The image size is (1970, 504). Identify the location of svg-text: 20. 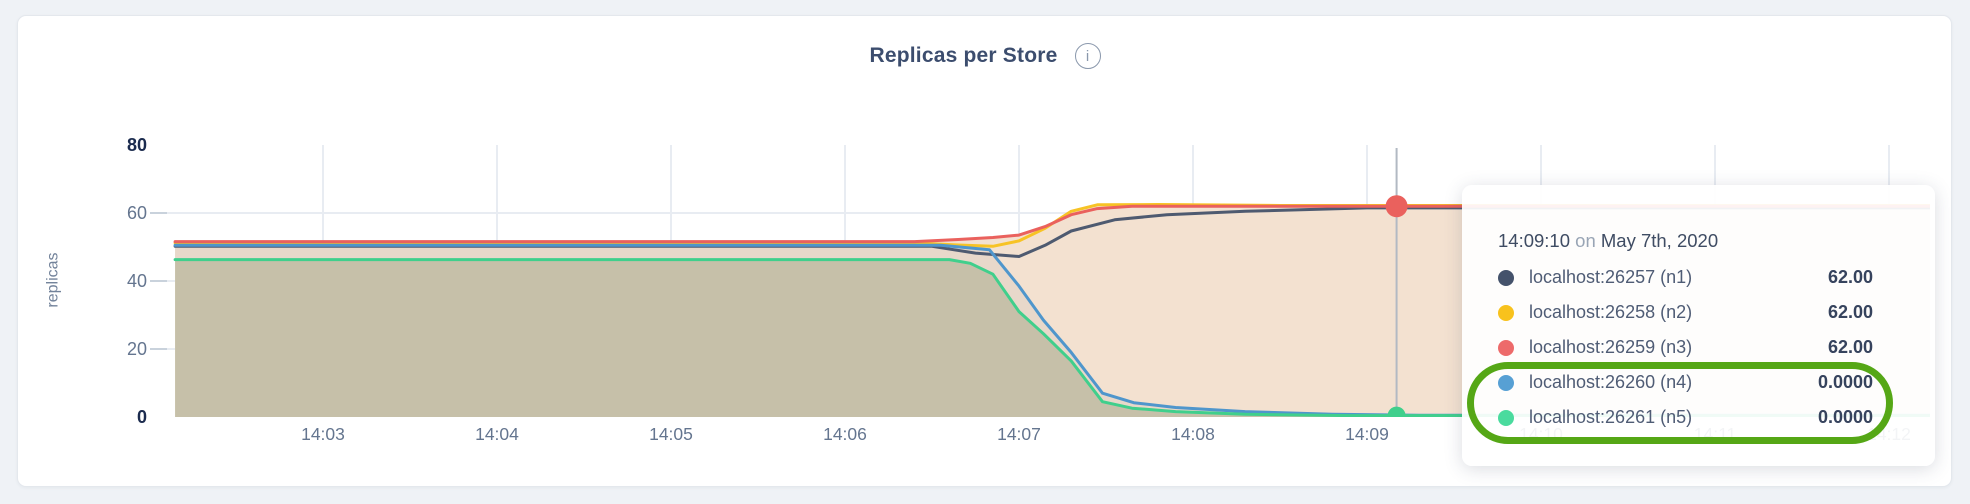
(137, 349).